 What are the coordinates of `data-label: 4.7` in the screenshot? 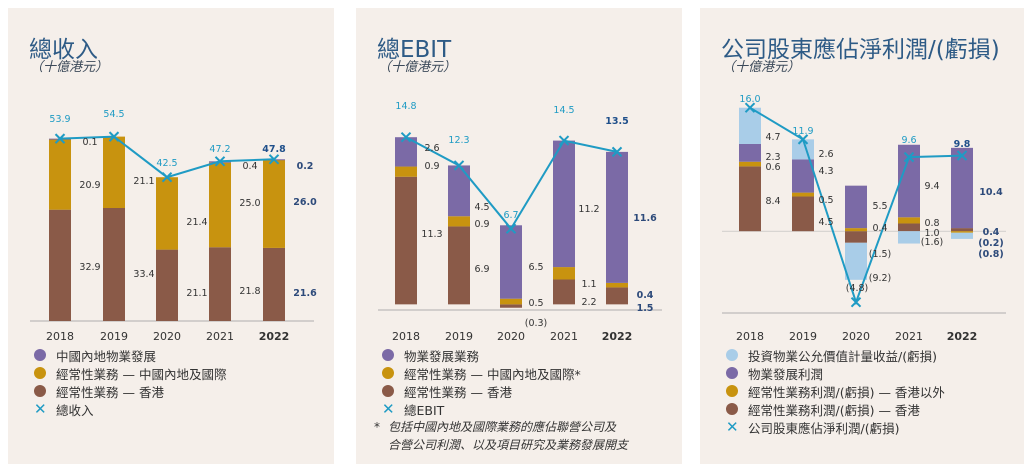 It's located at (772, 137).